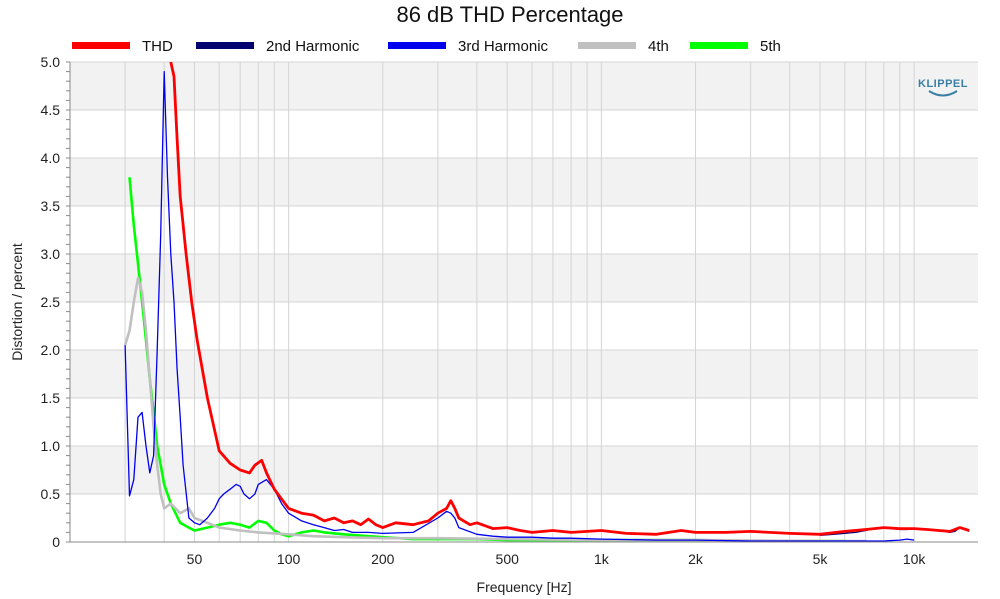 Image resolution: width=1000 pixels, height=599 pixels. Describe the element at coordinates (557, 559) in the screenshot. I see `x-tick-labels: 50 100 200 500 1k 2k 5k 10k` at that location.